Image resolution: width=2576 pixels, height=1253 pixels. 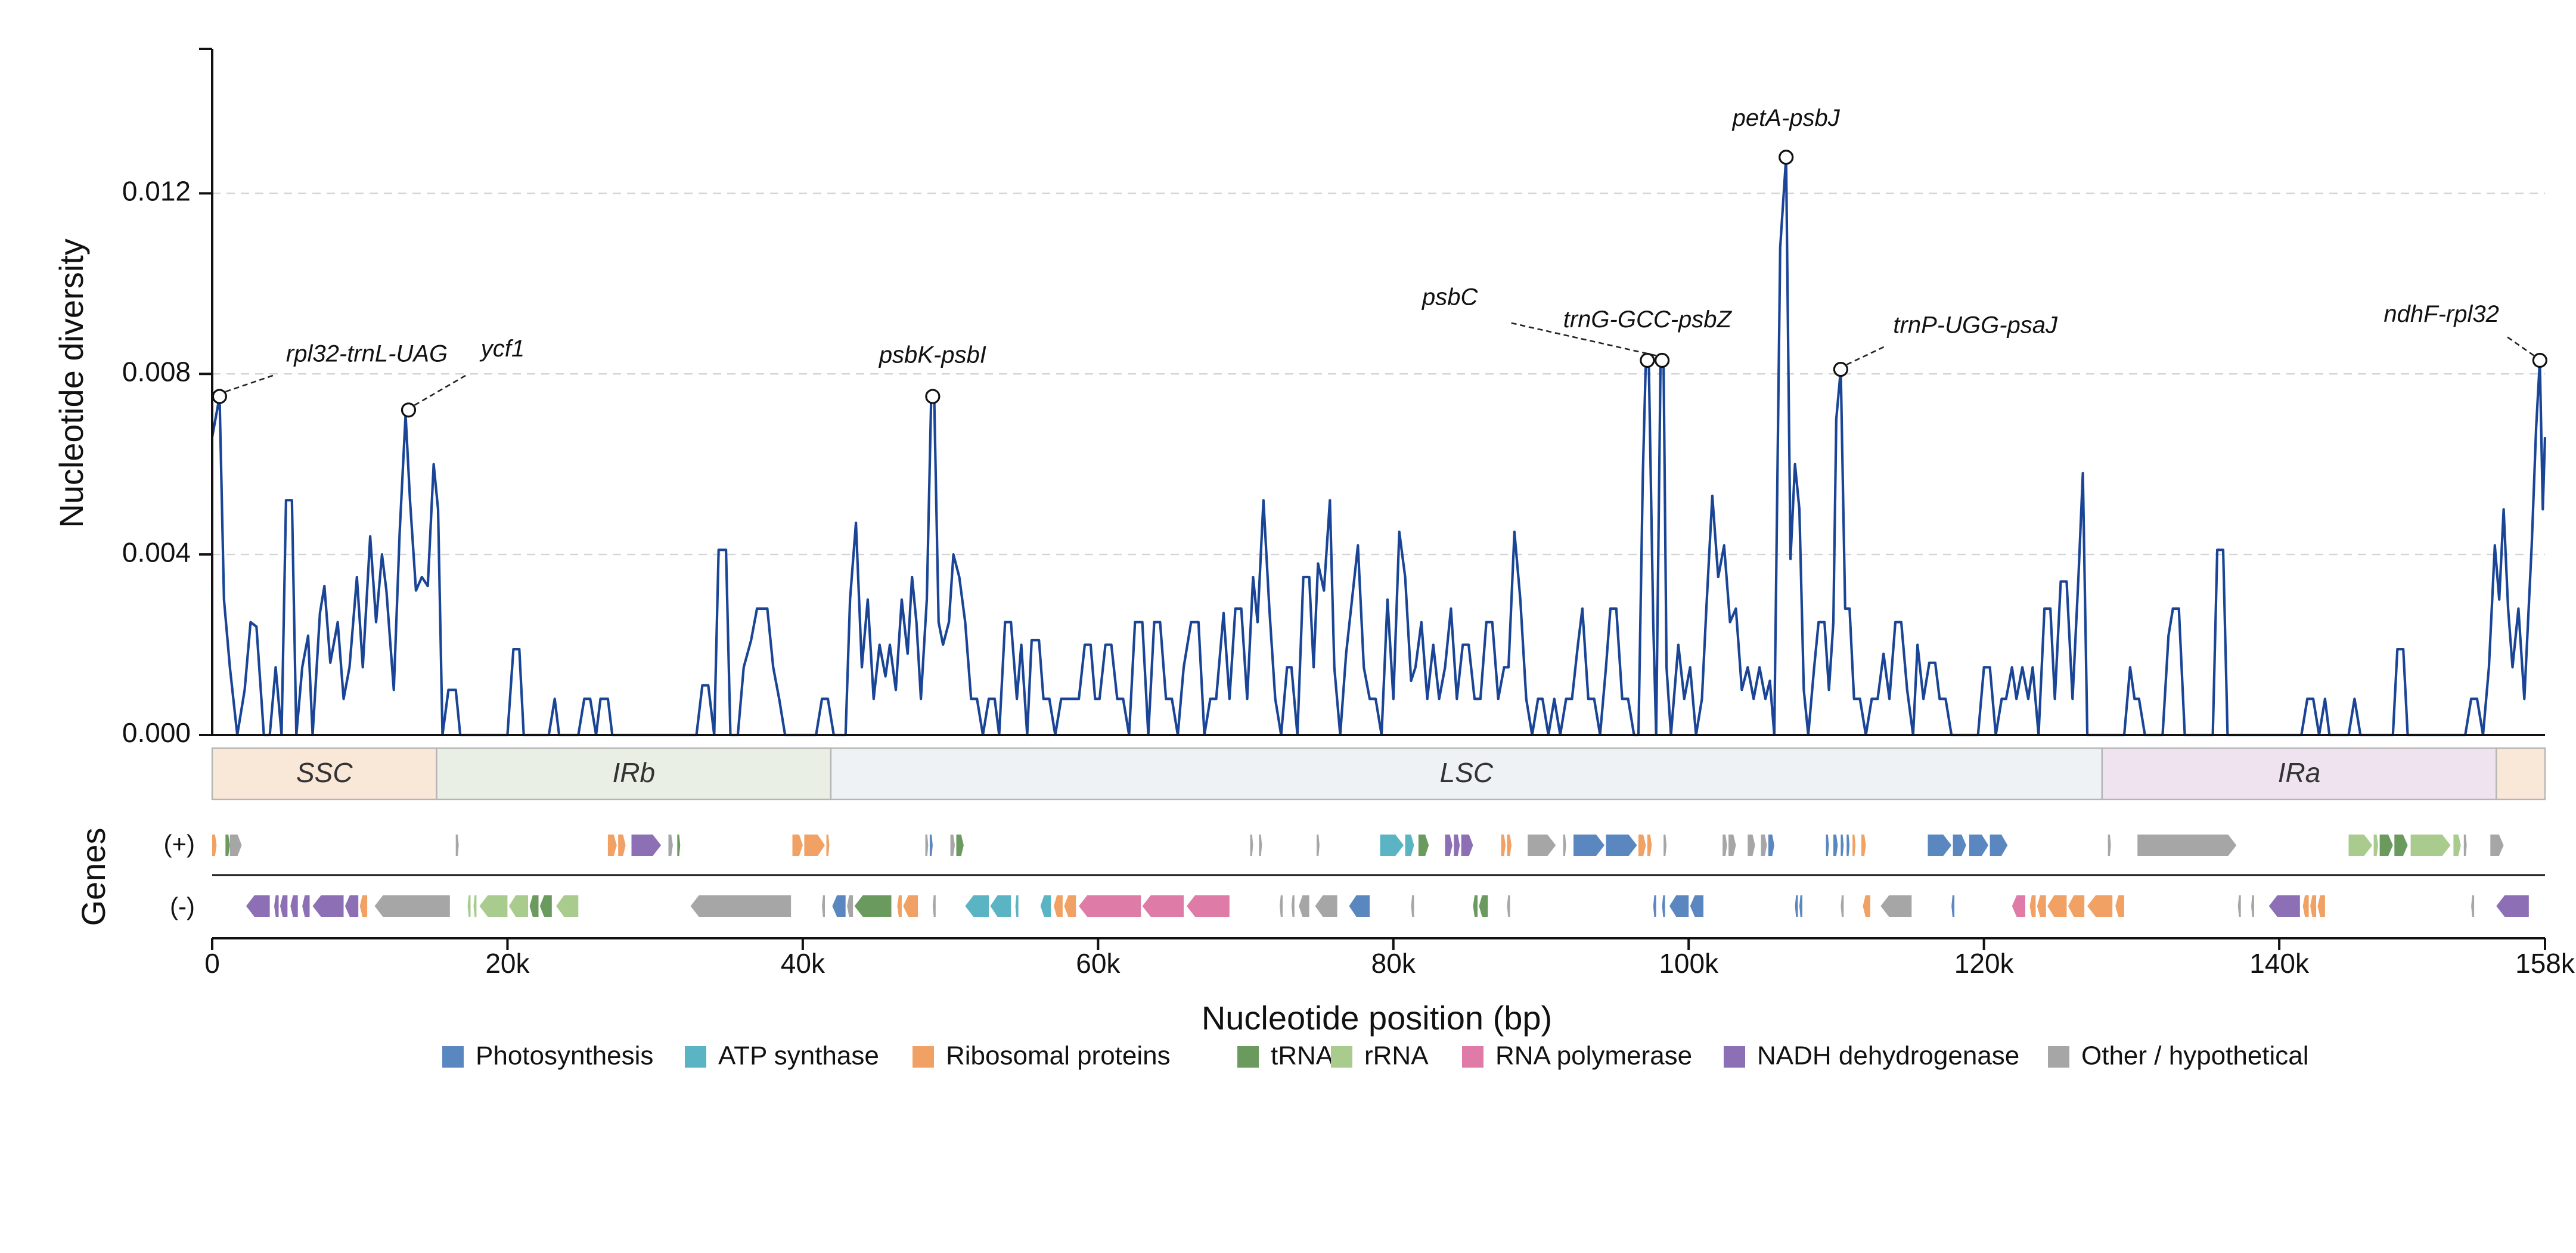 I want to click on x-tick-label: 40k, so click(x=803, y=963).